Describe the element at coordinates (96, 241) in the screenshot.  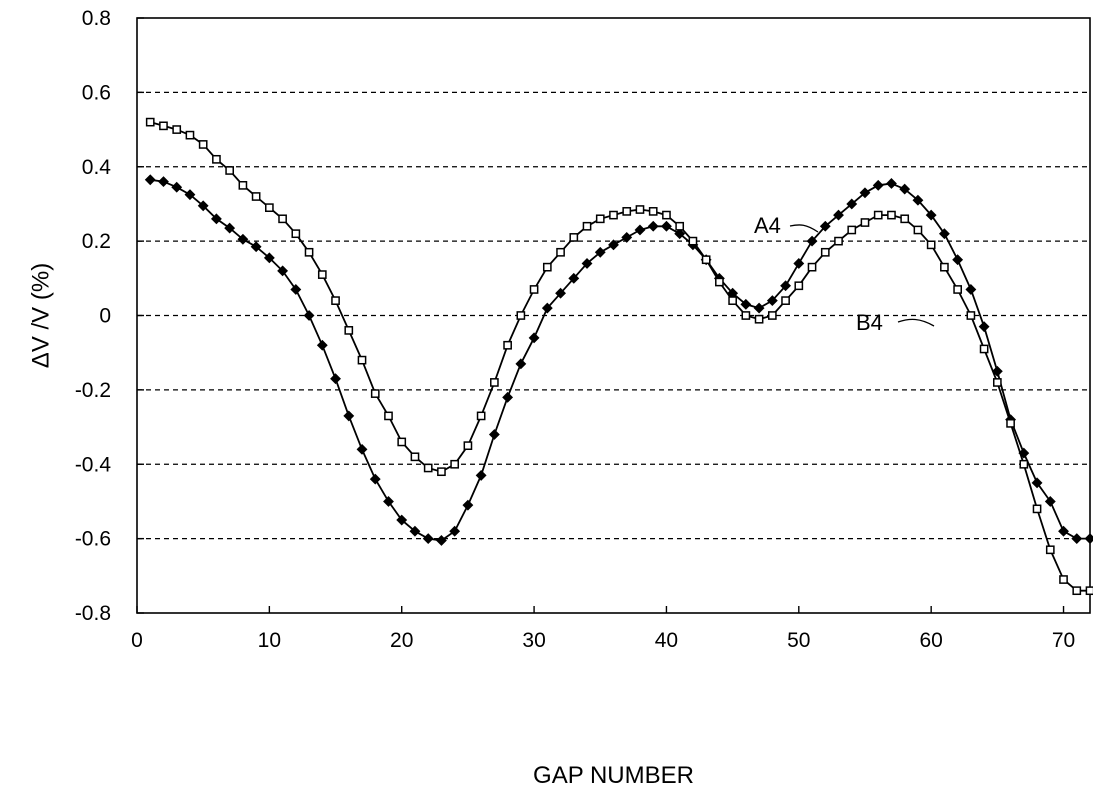
I see `y-tick-label: 0.2` at that location.